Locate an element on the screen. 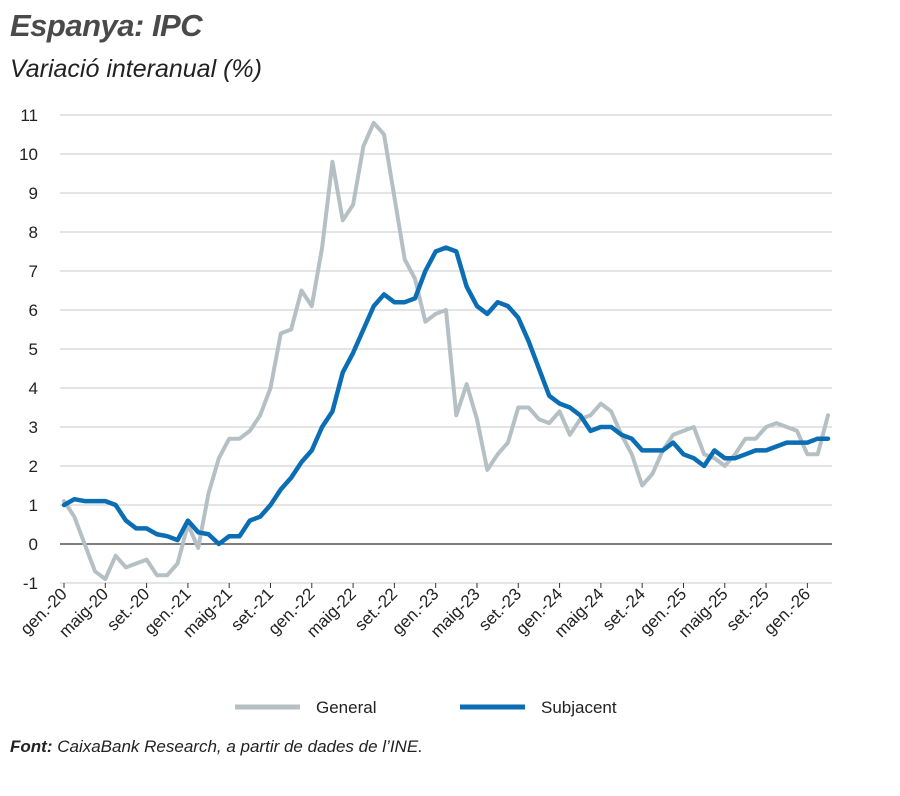  legend: General Subjacent is located at coordinates (426, 707).